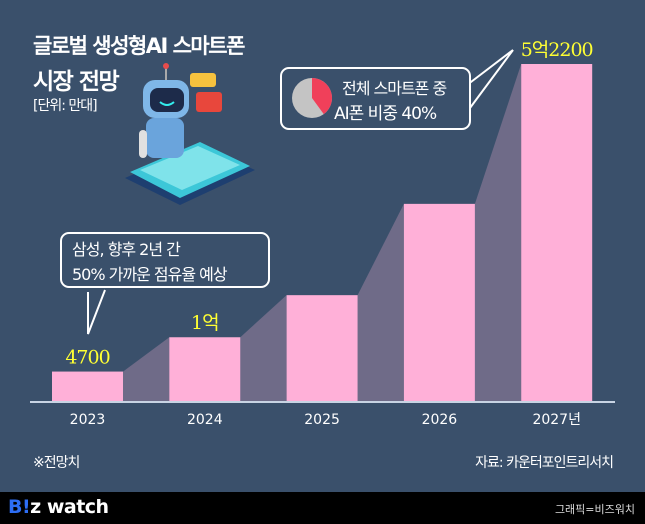 The image size is (645, 524). What do you see at coordinates (146, 369) in the screenshot?
I see `connector-2023` at bounding box center [146, 369].